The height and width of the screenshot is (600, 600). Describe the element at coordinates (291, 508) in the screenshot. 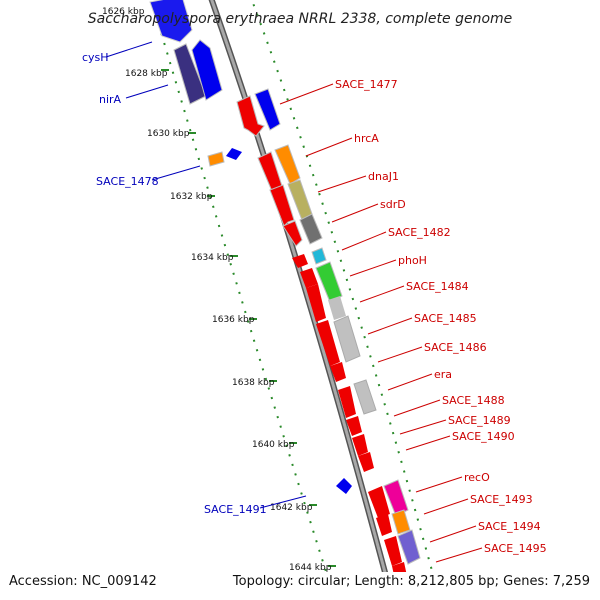

I see `tick-label: 1642 kbp` at that location.